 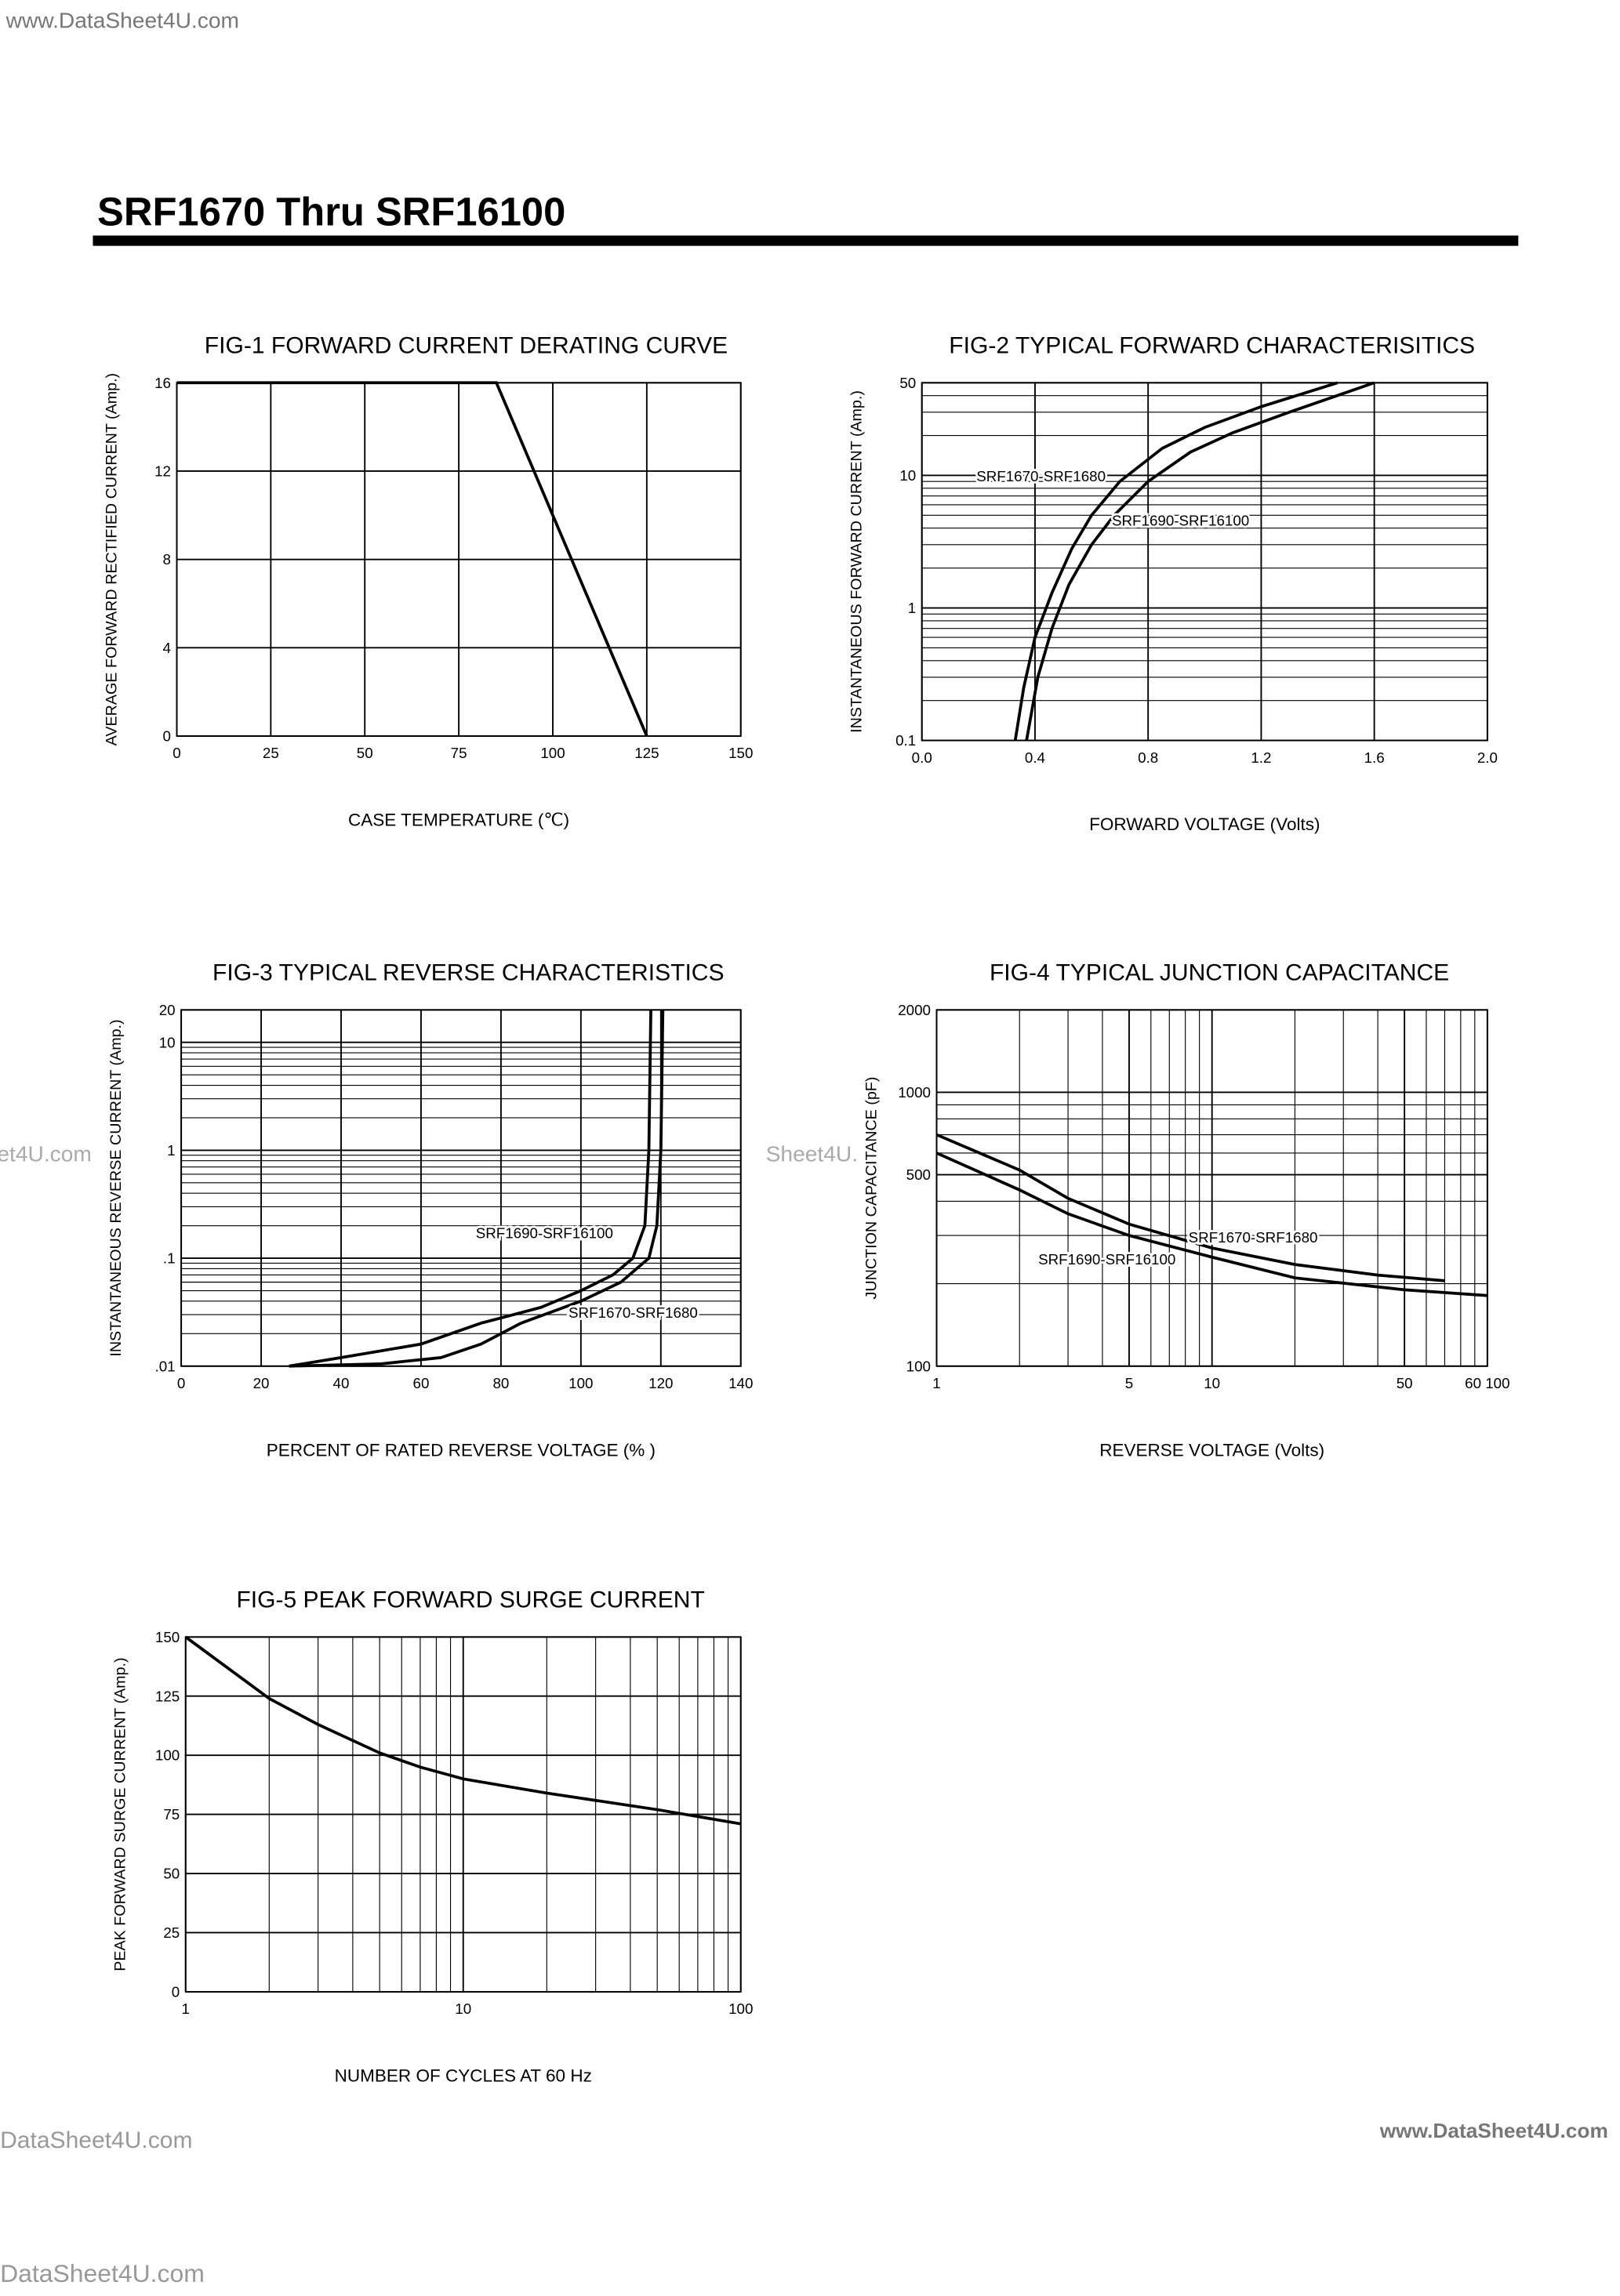 What do you see at coordinates (1374, 757) in the screenshot?
I see `x-tick-label: 1.6` at bounding box center [1374, 757].